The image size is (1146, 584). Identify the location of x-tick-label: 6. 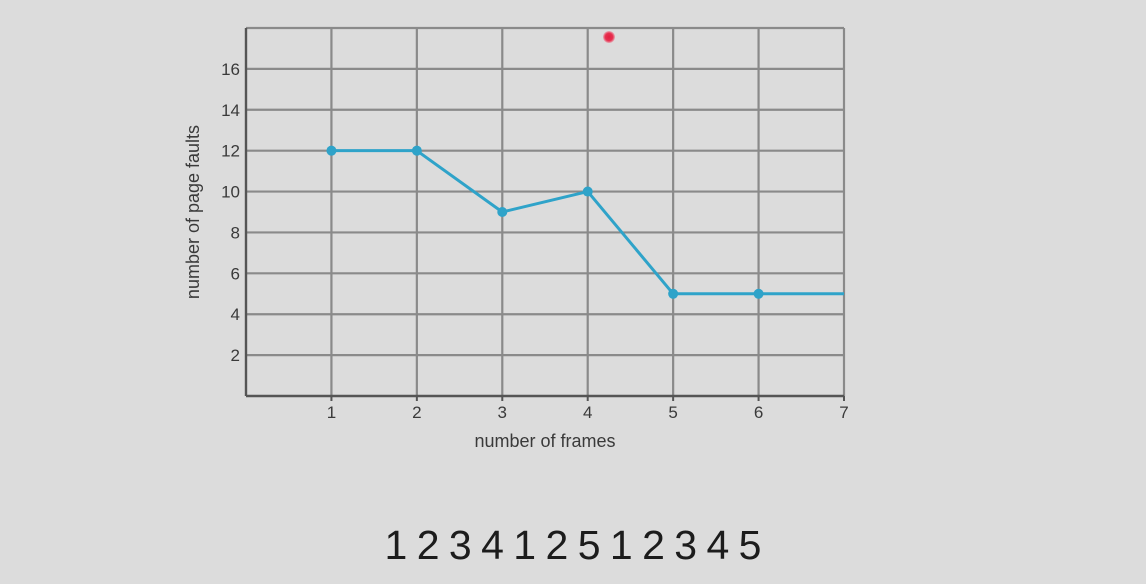
(758, 412).